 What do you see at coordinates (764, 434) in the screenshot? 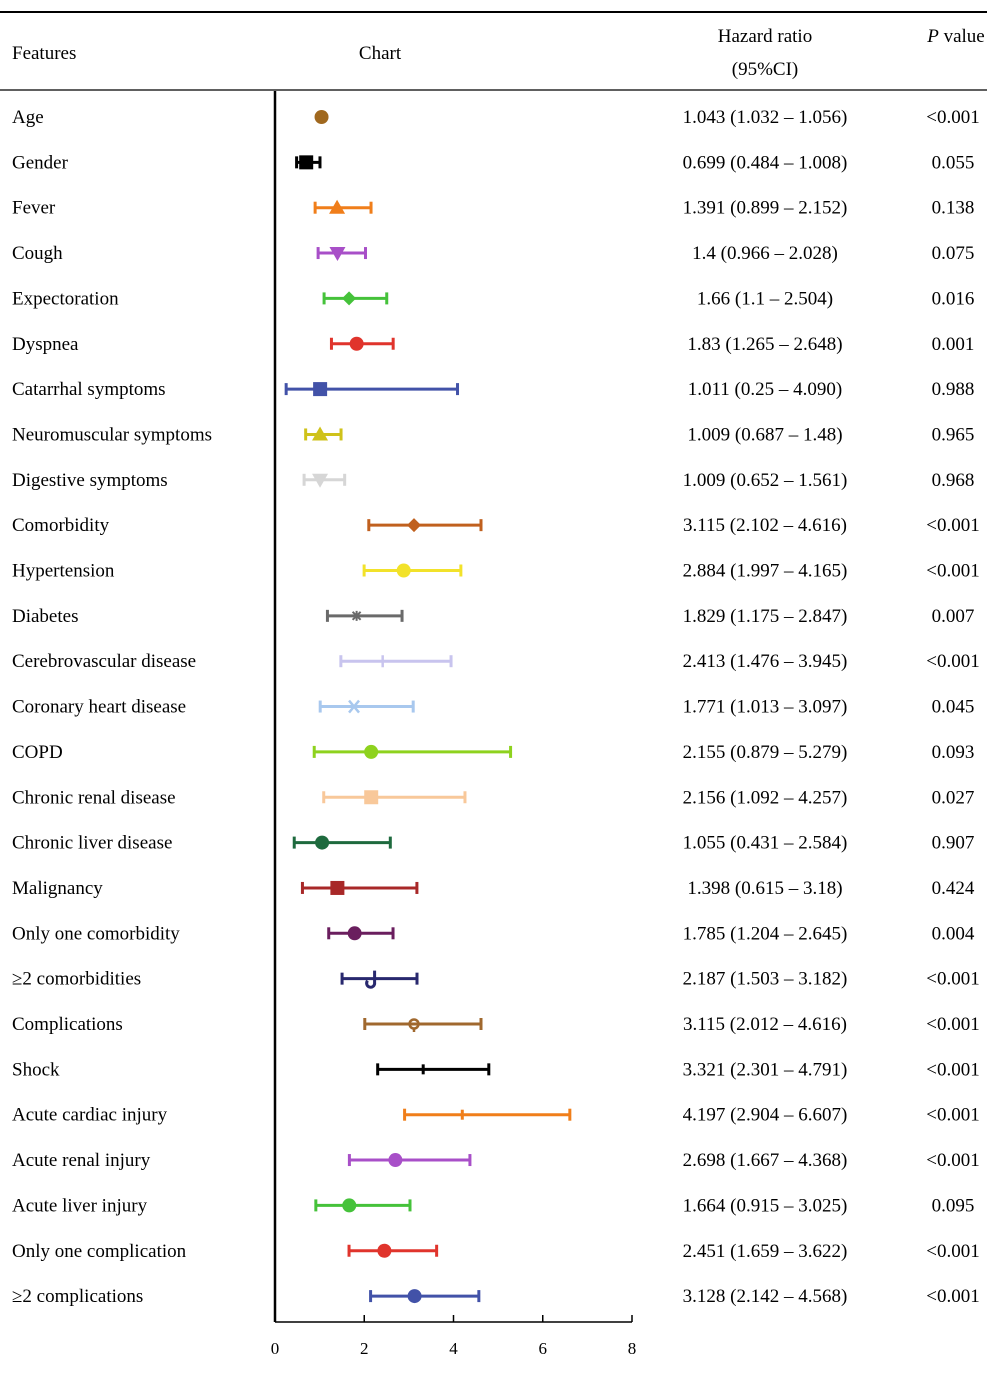
I see `hazard-ratio-label: 1.009 (0.687 – 1.48)` at bounding box center [764, 434].